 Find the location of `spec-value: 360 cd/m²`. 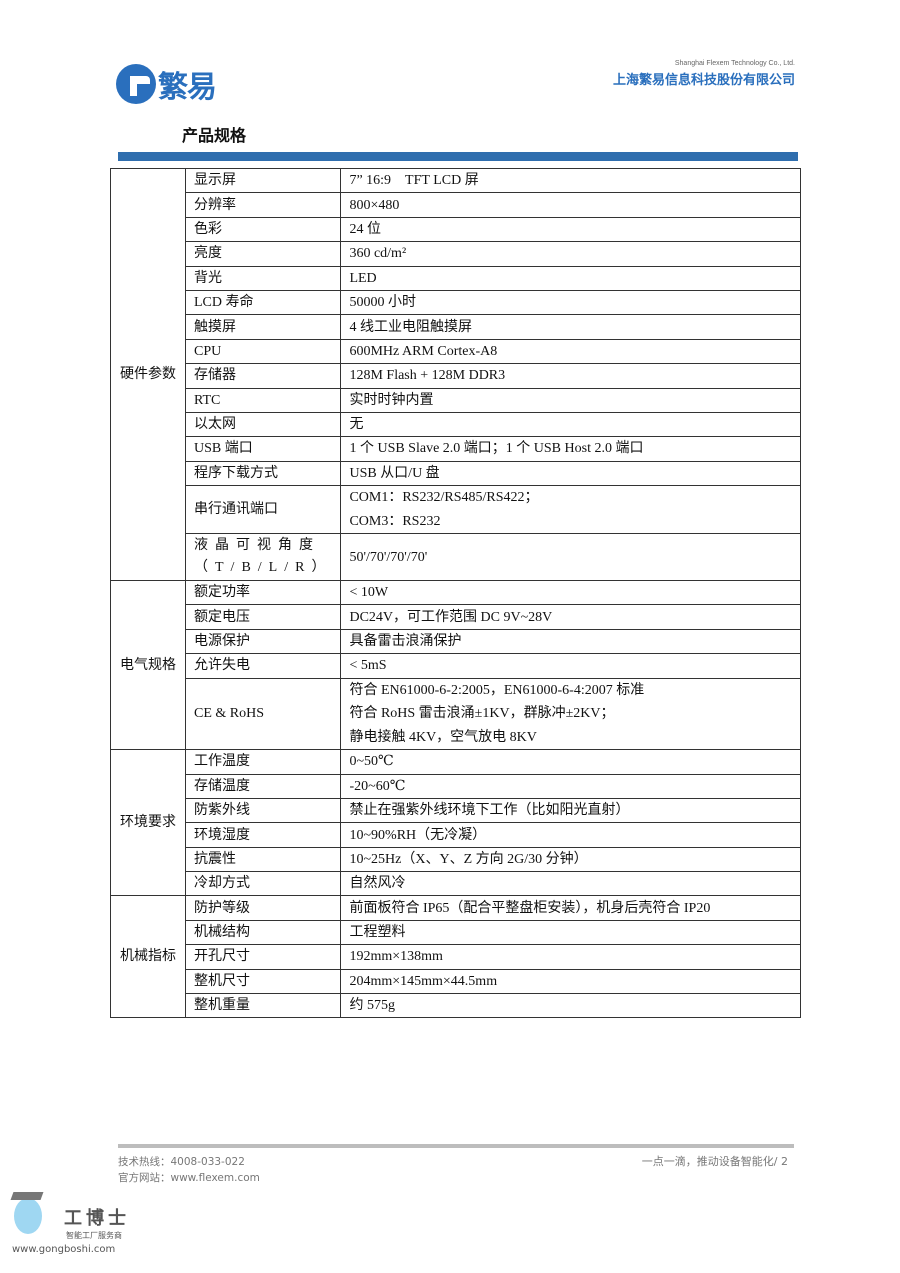

spec-value: 360 cd/m² is located at coordinates (570, 254).